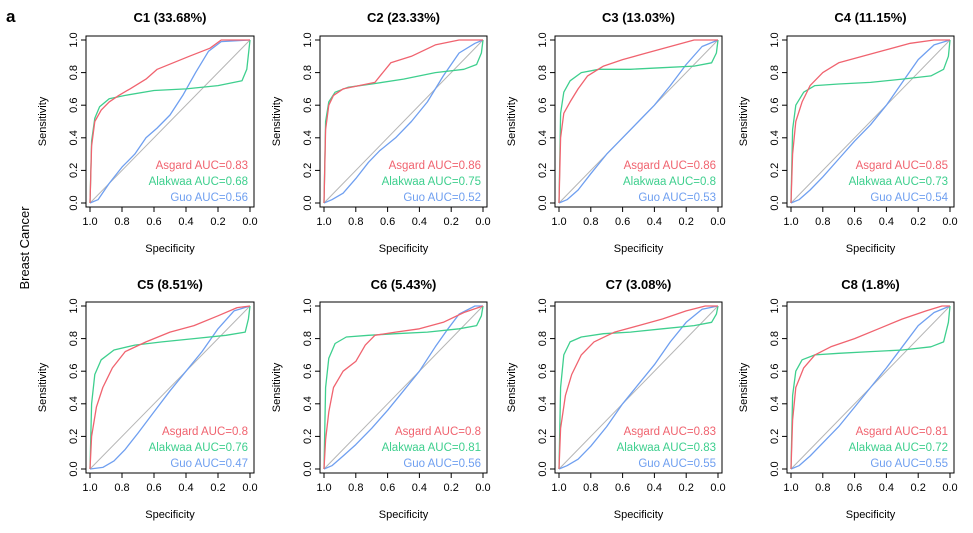 This screenshot has width=973, height=533. What do you see at coordinates (431, 448) in the screenshot?
I see `legend-alakwaa: Alakwaa AUC=0.81` at bounding box center [431, 448].